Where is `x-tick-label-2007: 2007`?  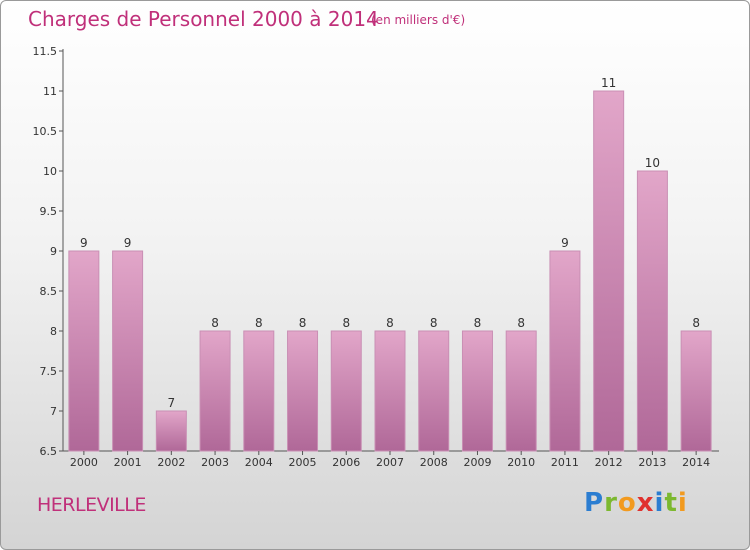 x-tick-label-2007: 2007 is located at coordinates (390, 462).